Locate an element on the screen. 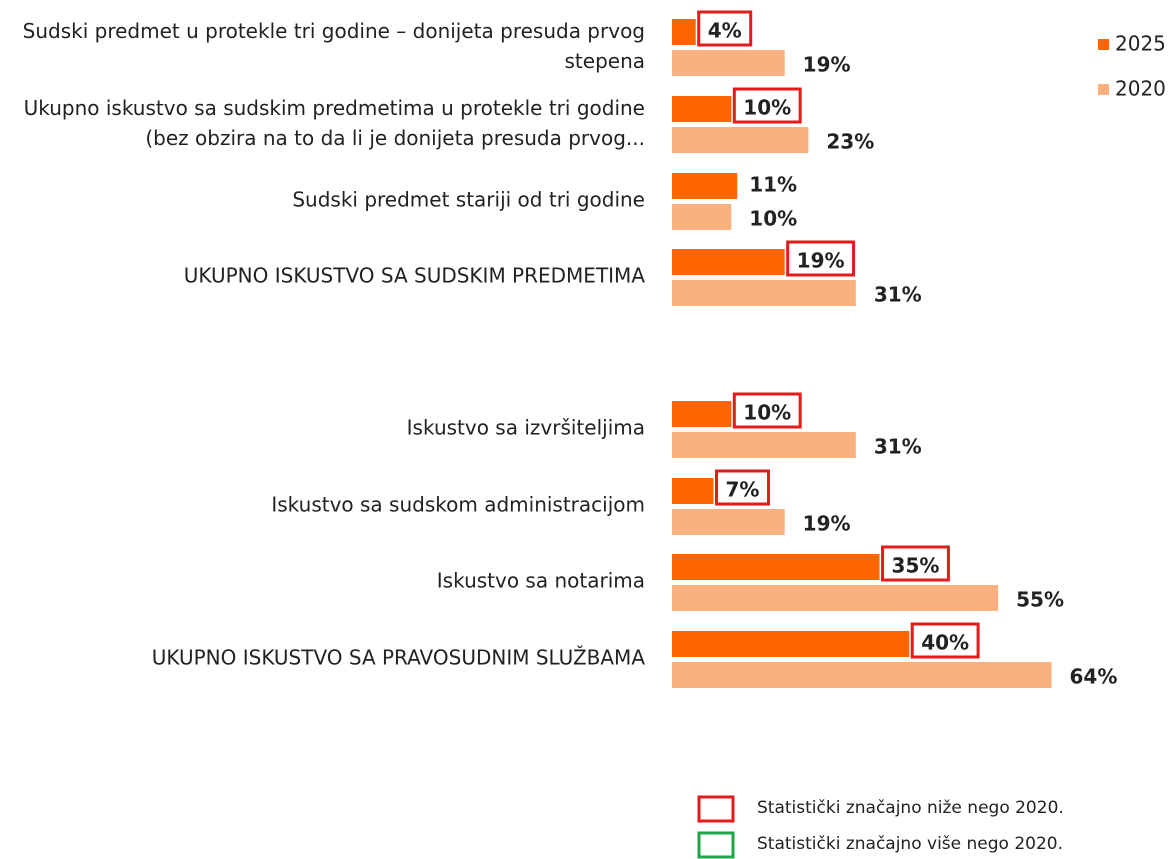 The width and height of the screenshot is (1176, 859). value-label: 11% is located at coordinates (773, 185).